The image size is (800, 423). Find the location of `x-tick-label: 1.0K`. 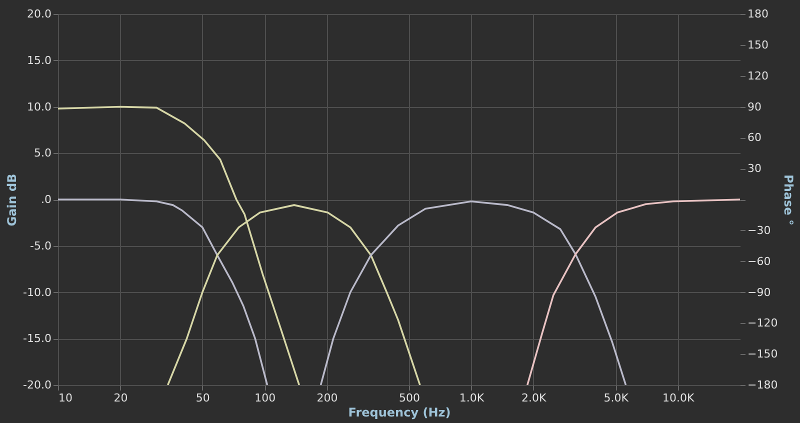

x-tick-label: 1.0K is located at coordinates (472, 398).